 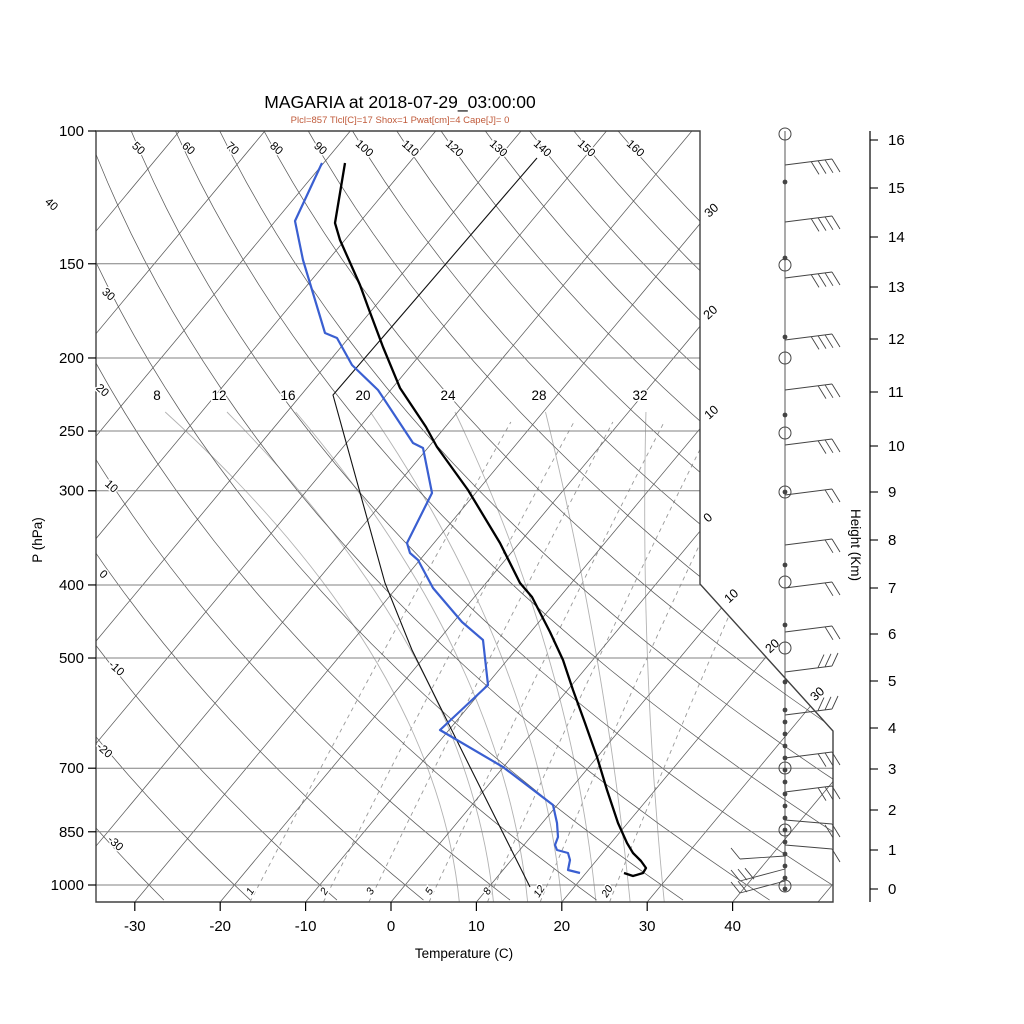 I want to click on svg-text: 300, so click(x=71, y=491).